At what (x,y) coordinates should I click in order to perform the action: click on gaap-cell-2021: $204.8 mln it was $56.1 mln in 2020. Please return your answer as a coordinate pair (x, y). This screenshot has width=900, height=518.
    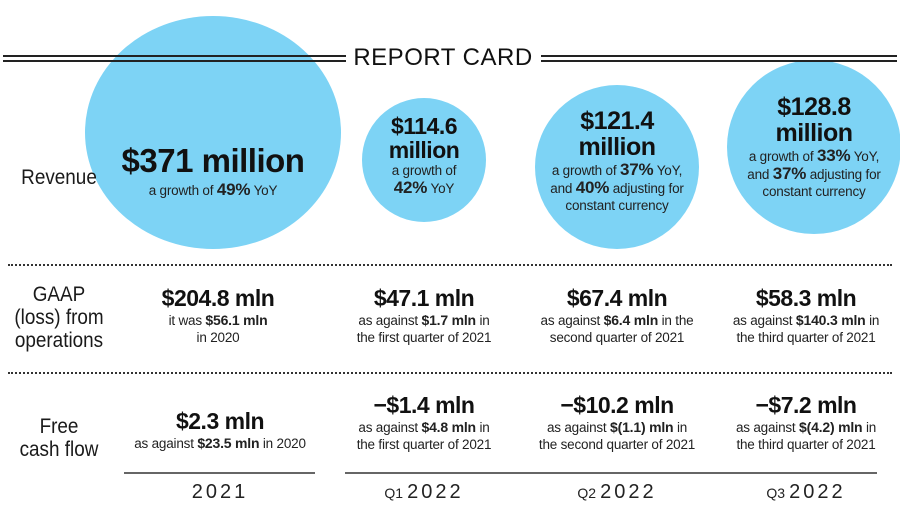
    Looking at the image, I should click on (218, 315).